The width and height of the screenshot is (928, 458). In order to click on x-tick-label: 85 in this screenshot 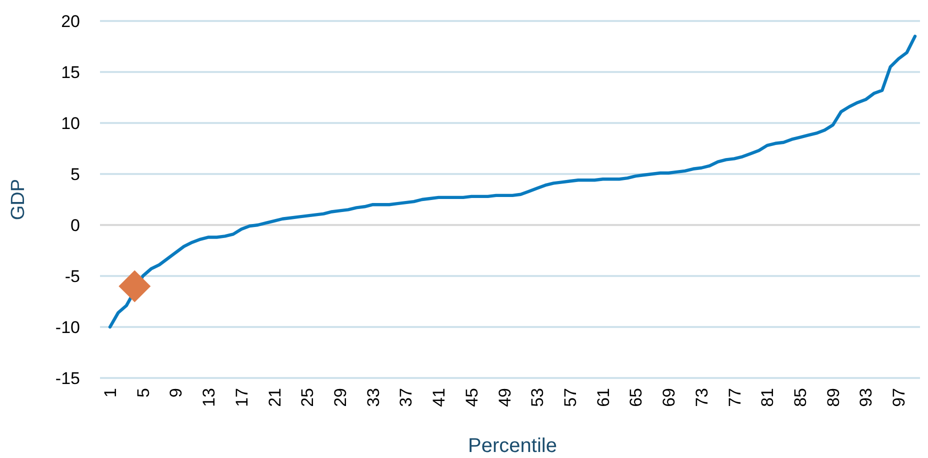, I will do `click(800, 397)`.